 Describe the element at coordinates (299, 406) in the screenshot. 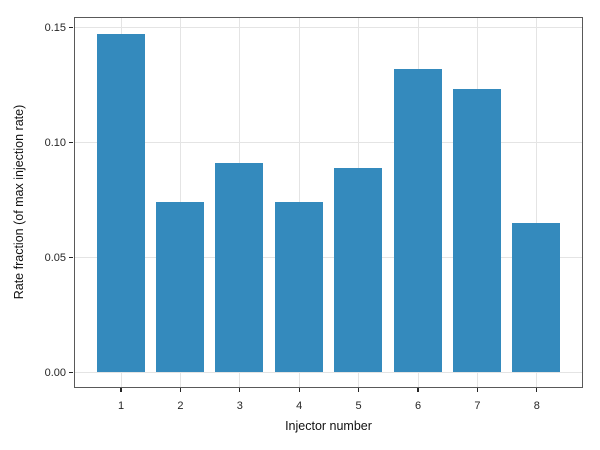

I see `x-tick-label: 4` at that location.